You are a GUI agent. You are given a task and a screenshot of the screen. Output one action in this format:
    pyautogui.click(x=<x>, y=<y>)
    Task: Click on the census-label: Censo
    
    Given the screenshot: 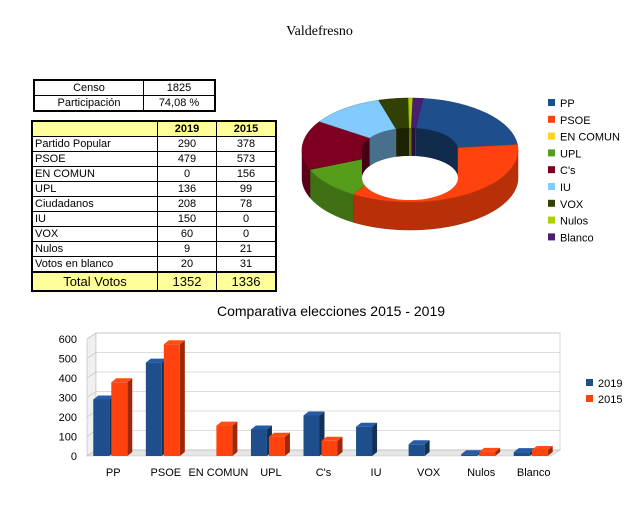 What is the action you would take?
    pyautogui.click(x=88, y=87)
    